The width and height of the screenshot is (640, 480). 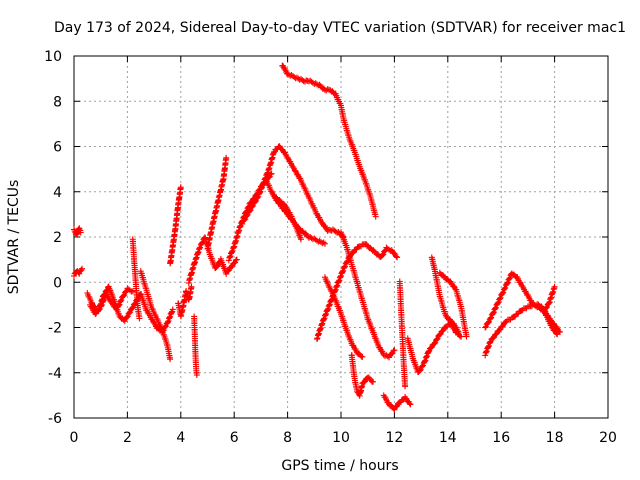 I want to click on y-tick-label: -6, so click(x=55, y=419).